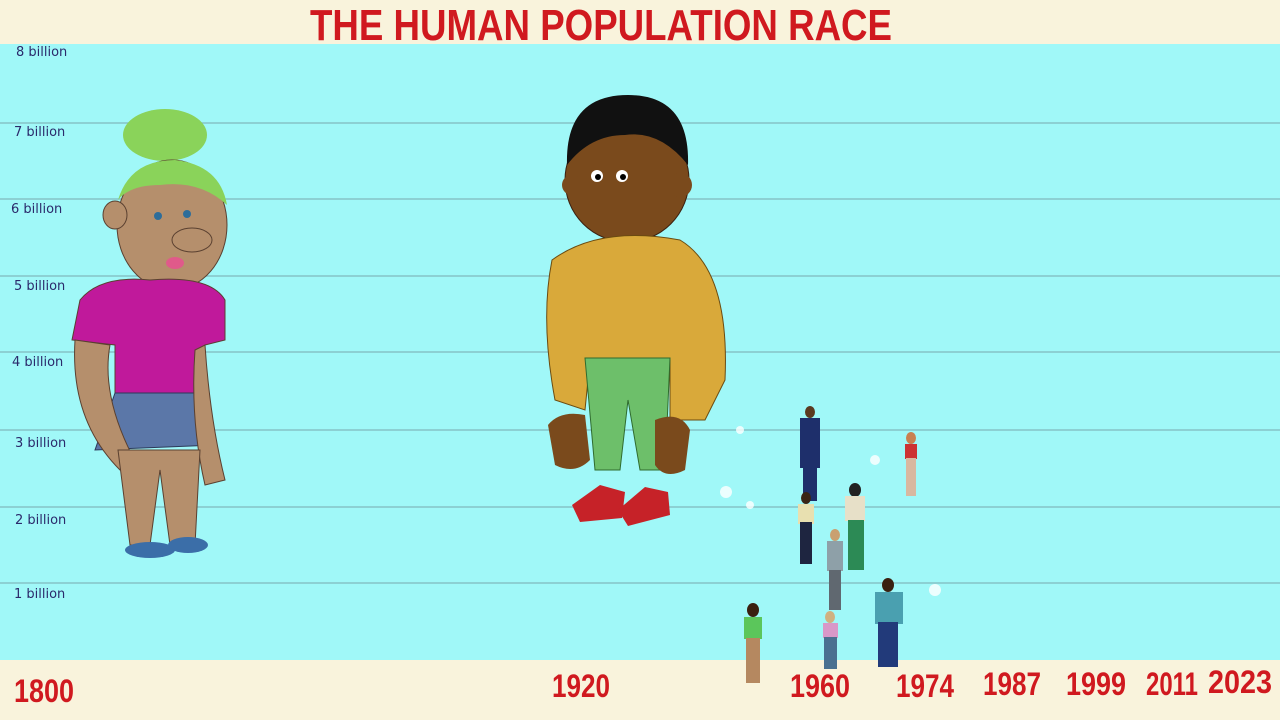  Describe the element at coordinates (37, 362) in the screenshot. I see `y-label: 4 billion` at that location.